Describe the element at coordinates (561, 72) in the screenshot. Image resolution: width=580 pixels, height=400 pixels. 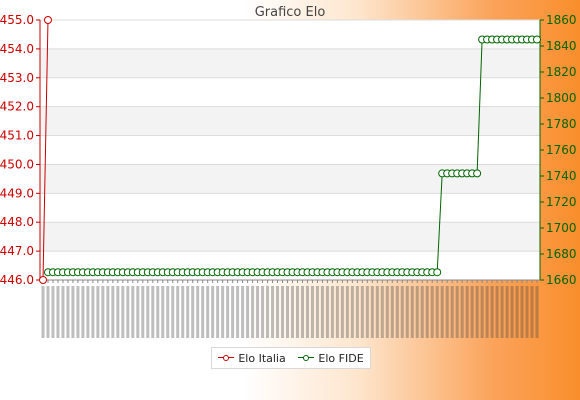
I see `right-tick-label: 1820` at that location.